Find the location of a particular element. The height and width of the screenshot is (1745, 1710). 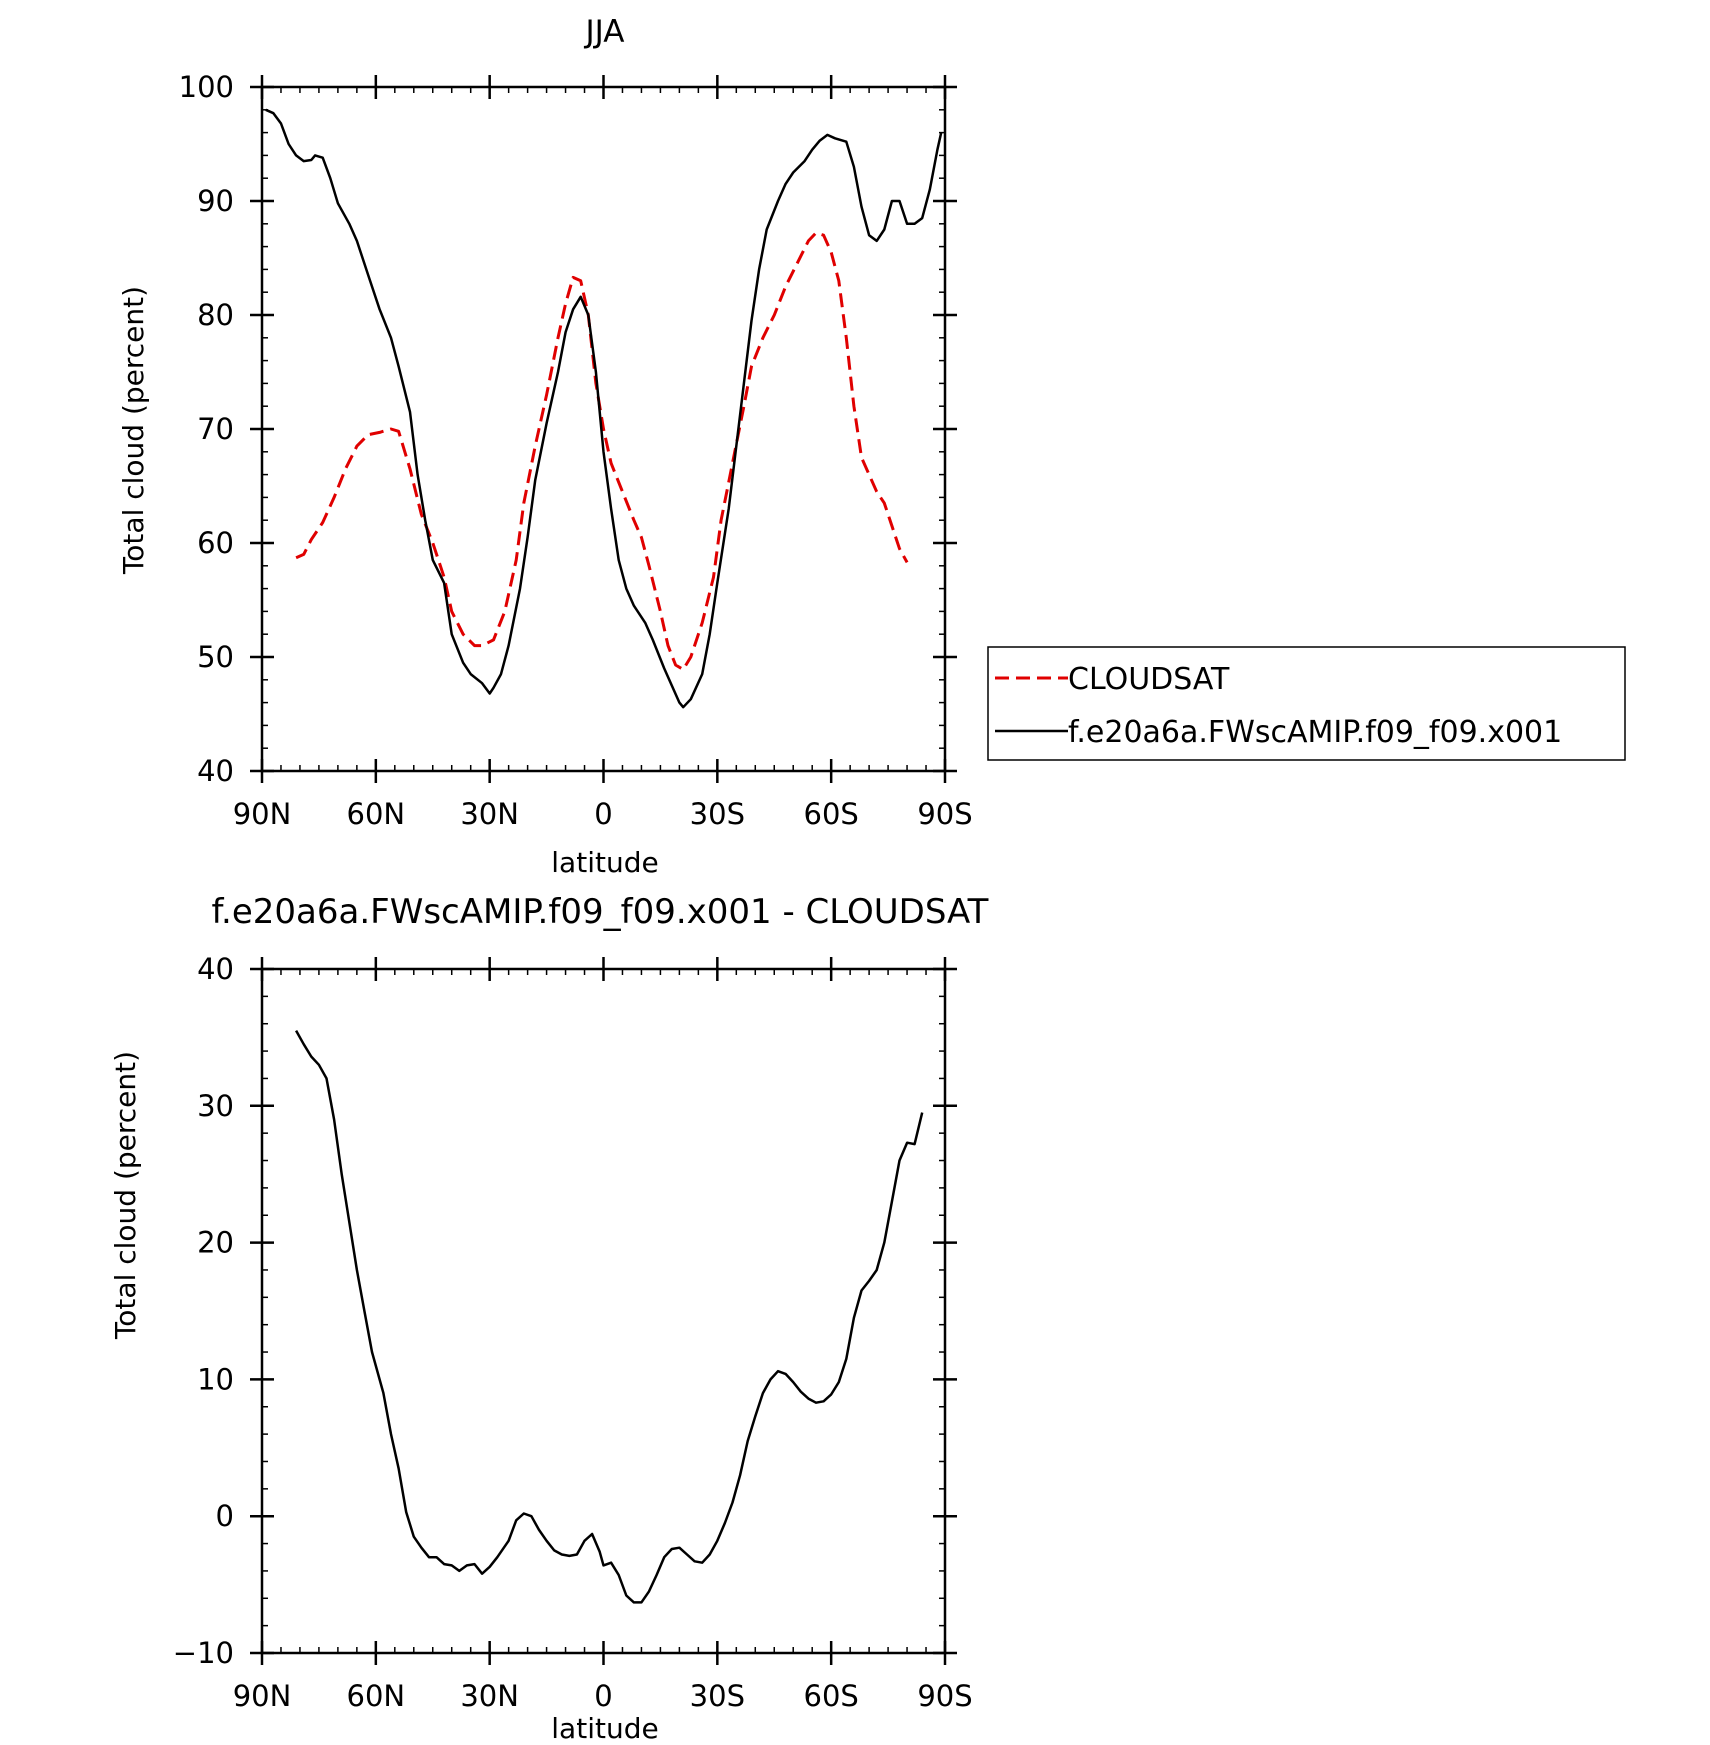

top-y-axis-label: Total cloud (percent) is located at coordinates (133, 430).